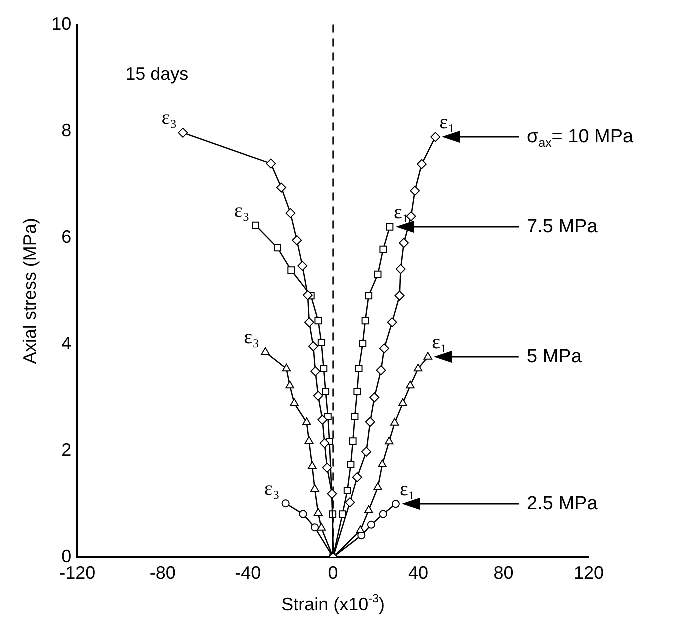  What do you see at coordinates (67, 343) in the screenshot?
I see `y-tick-label: 4` at bounding box center [67, 343].